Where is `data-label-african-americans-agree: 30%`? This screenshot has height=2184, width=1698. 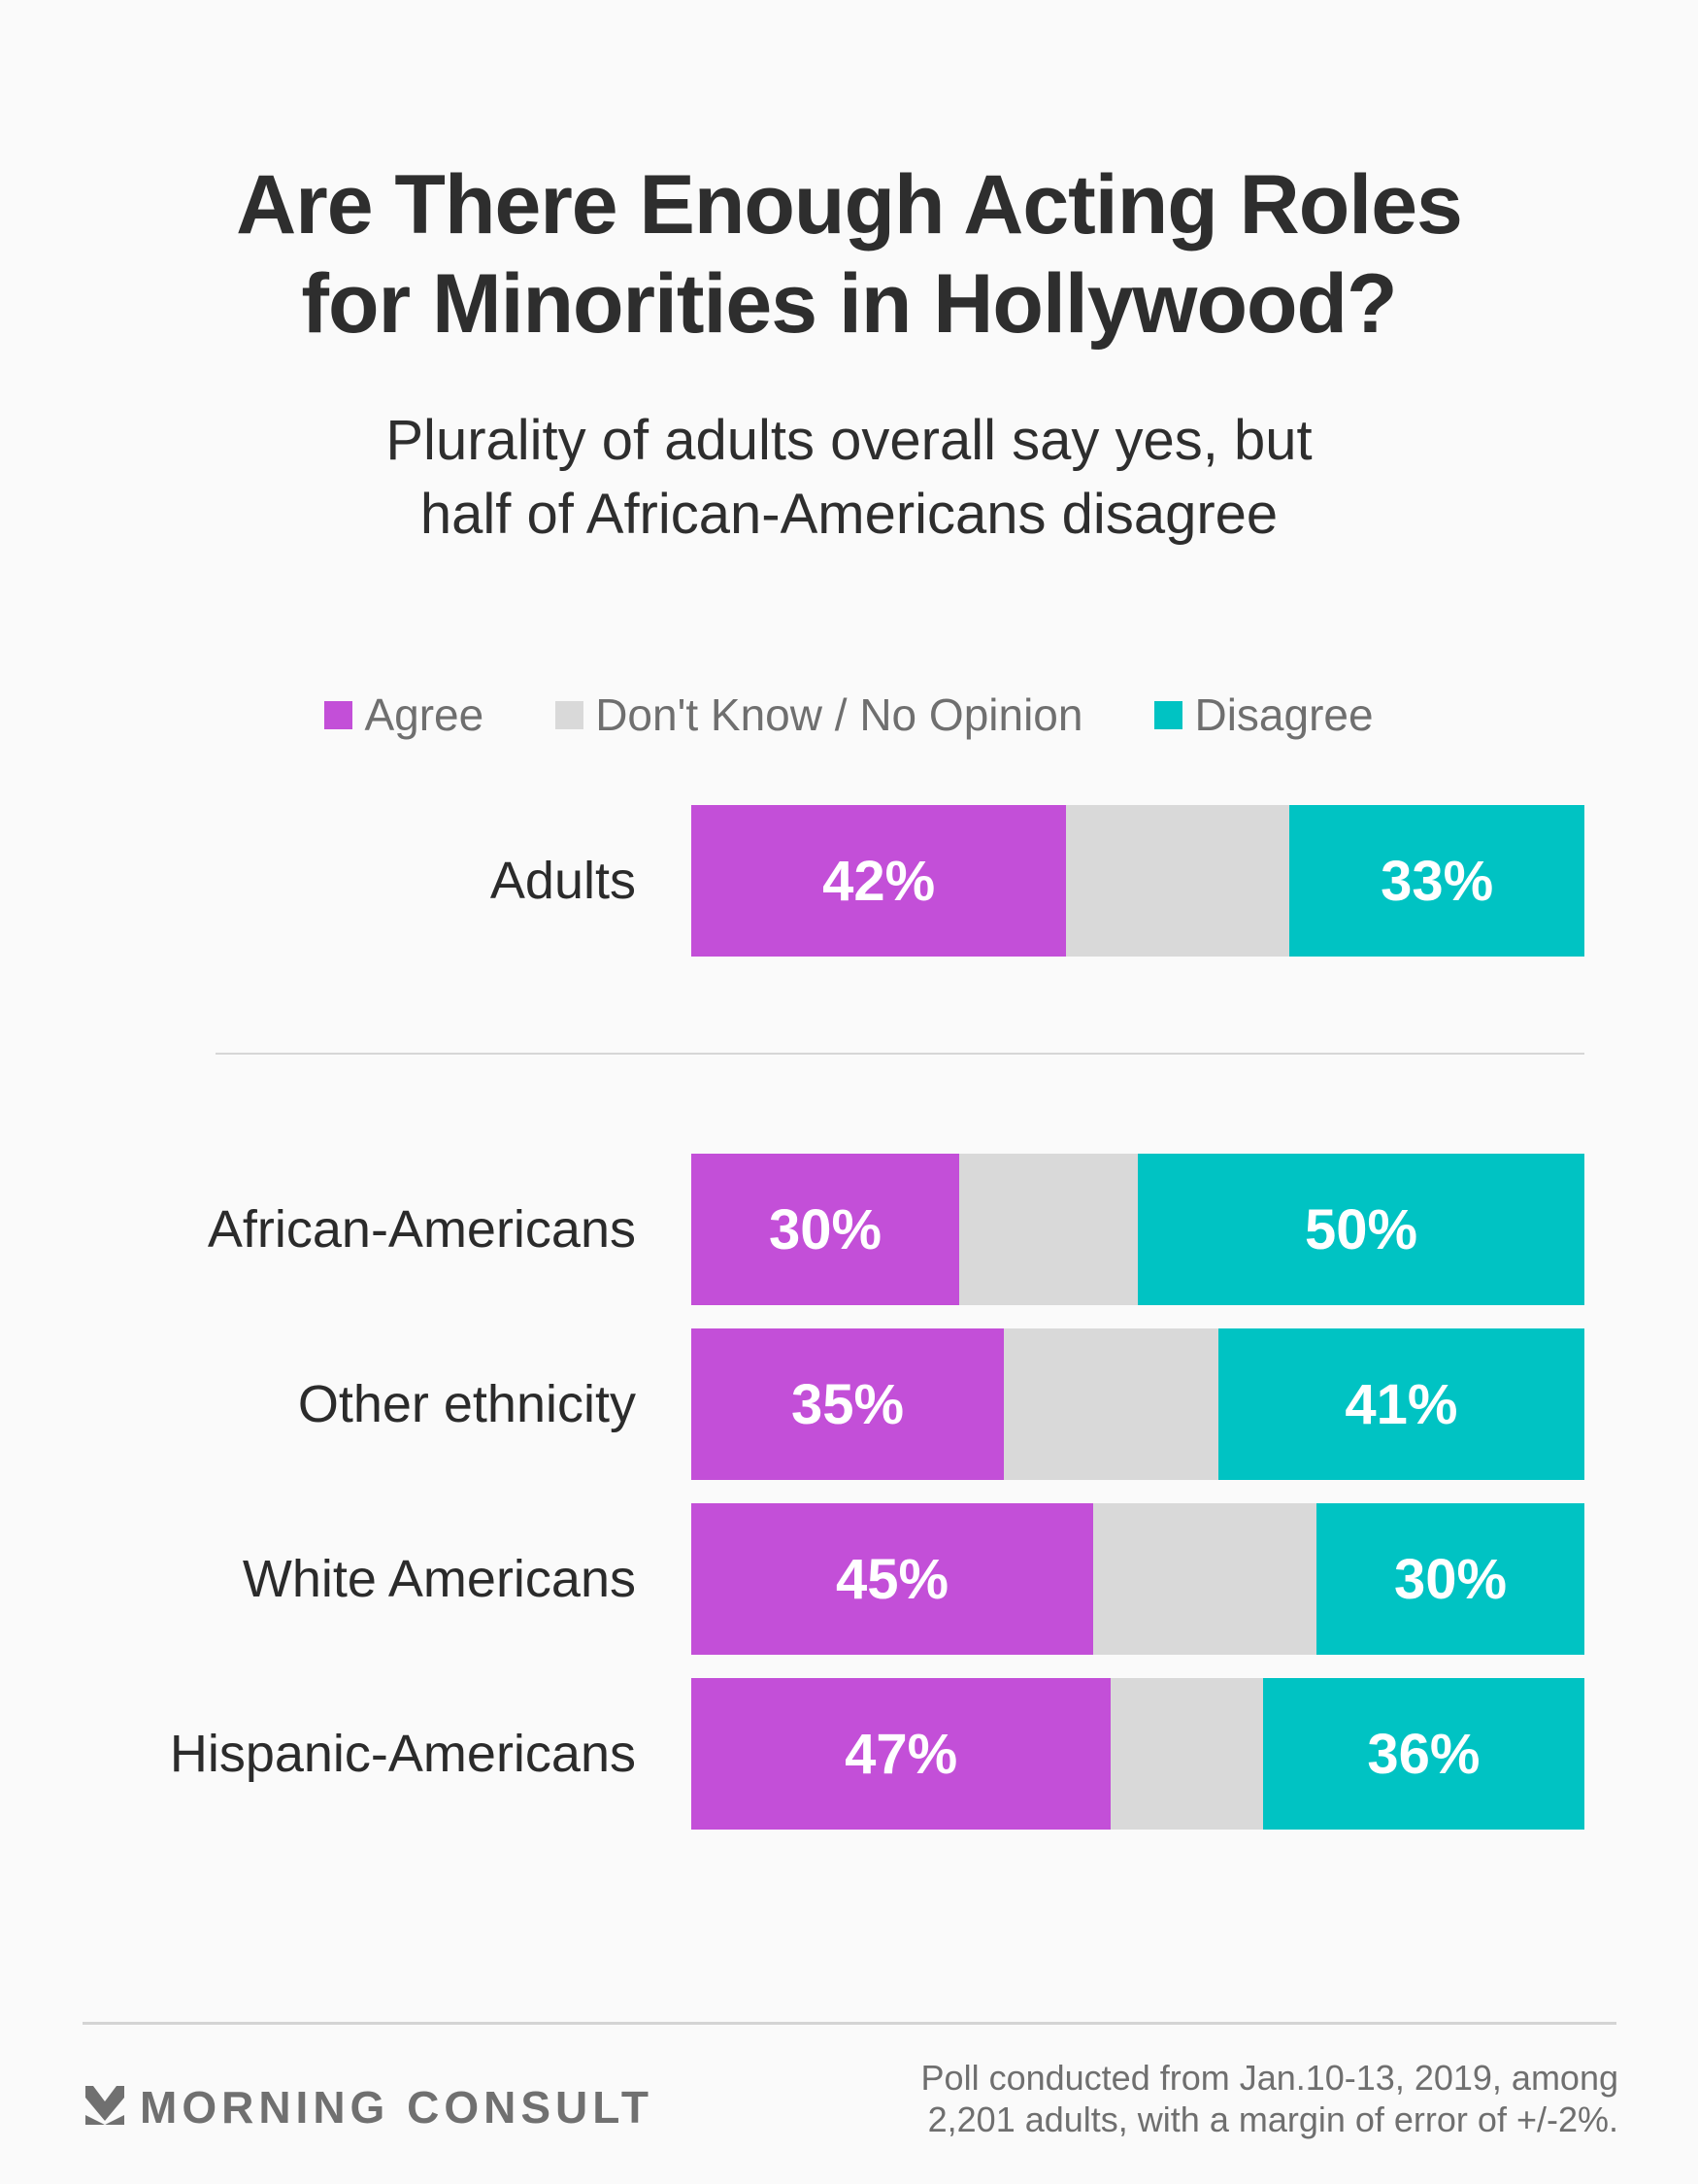 data-label-african-americans-agree: 30% is located at coordinates (825, 1229).